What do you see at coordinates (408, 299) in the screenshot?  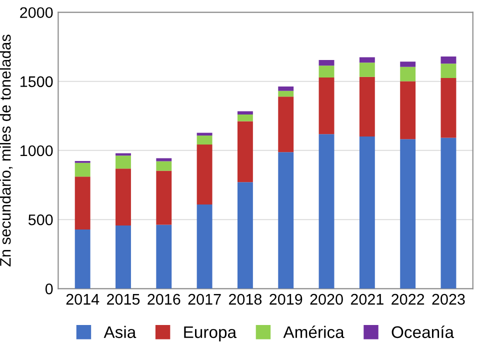 I see `x-tick-label: 2022` at bounding box center [408, 299].